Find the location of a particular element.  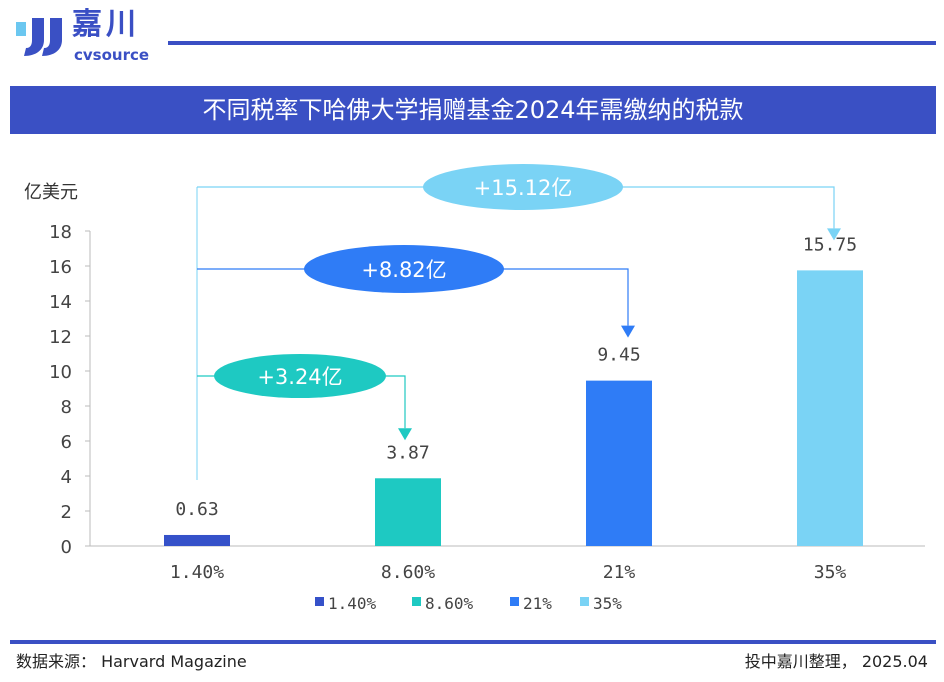

legend-label: 1.40% is located at coordinates (352, 603).